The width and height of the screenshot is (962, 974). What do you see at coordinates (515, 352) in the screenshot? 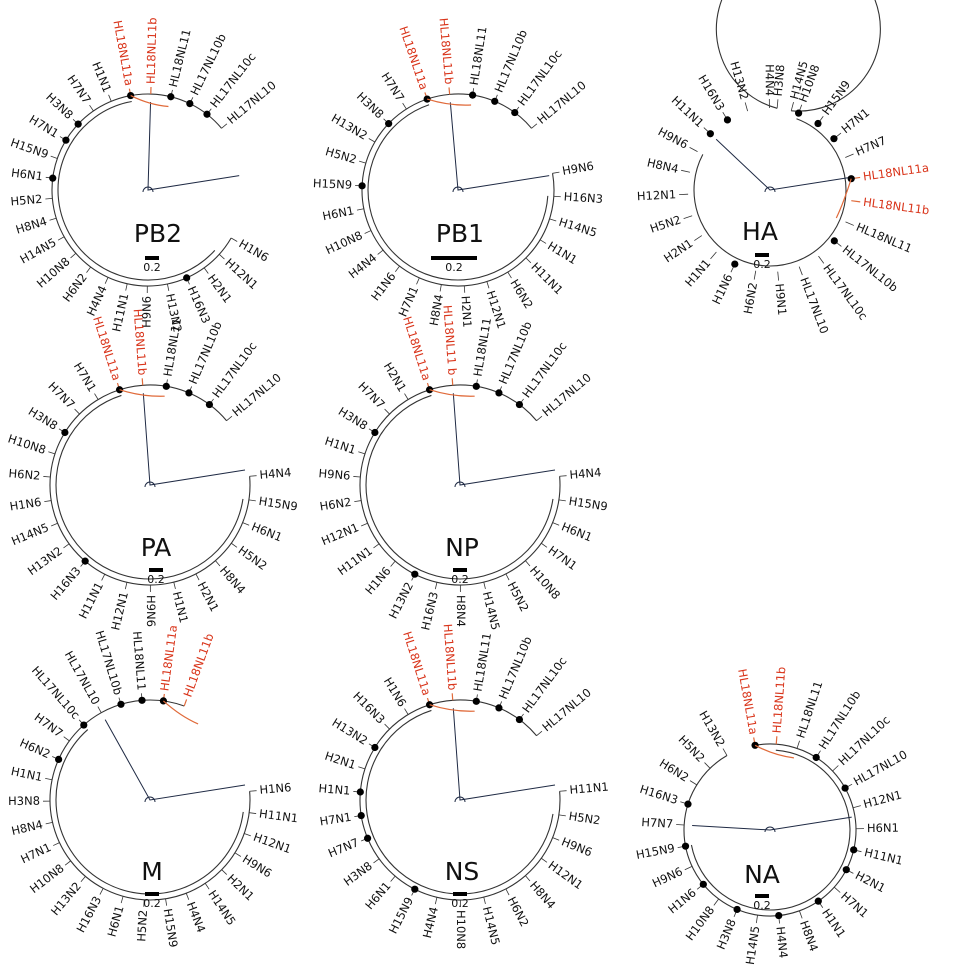
I see `leaf-label: HL17NL10b` at bounding box center [515, 352].